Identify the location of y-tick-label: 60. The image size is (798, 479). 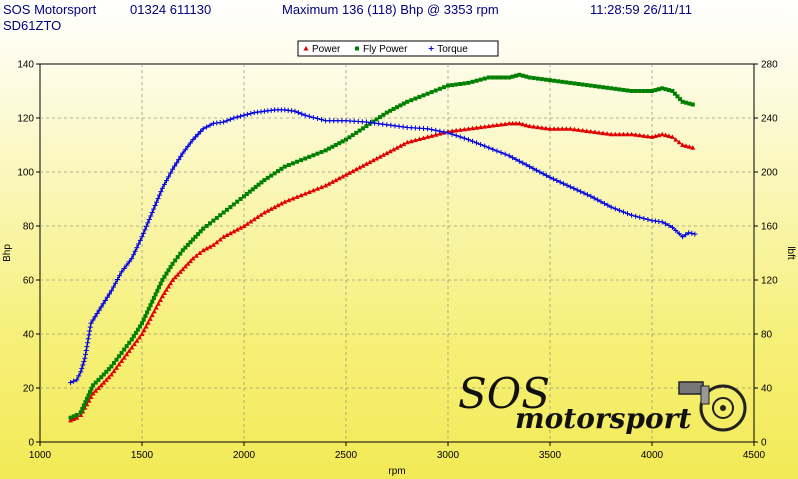
(29, 281).